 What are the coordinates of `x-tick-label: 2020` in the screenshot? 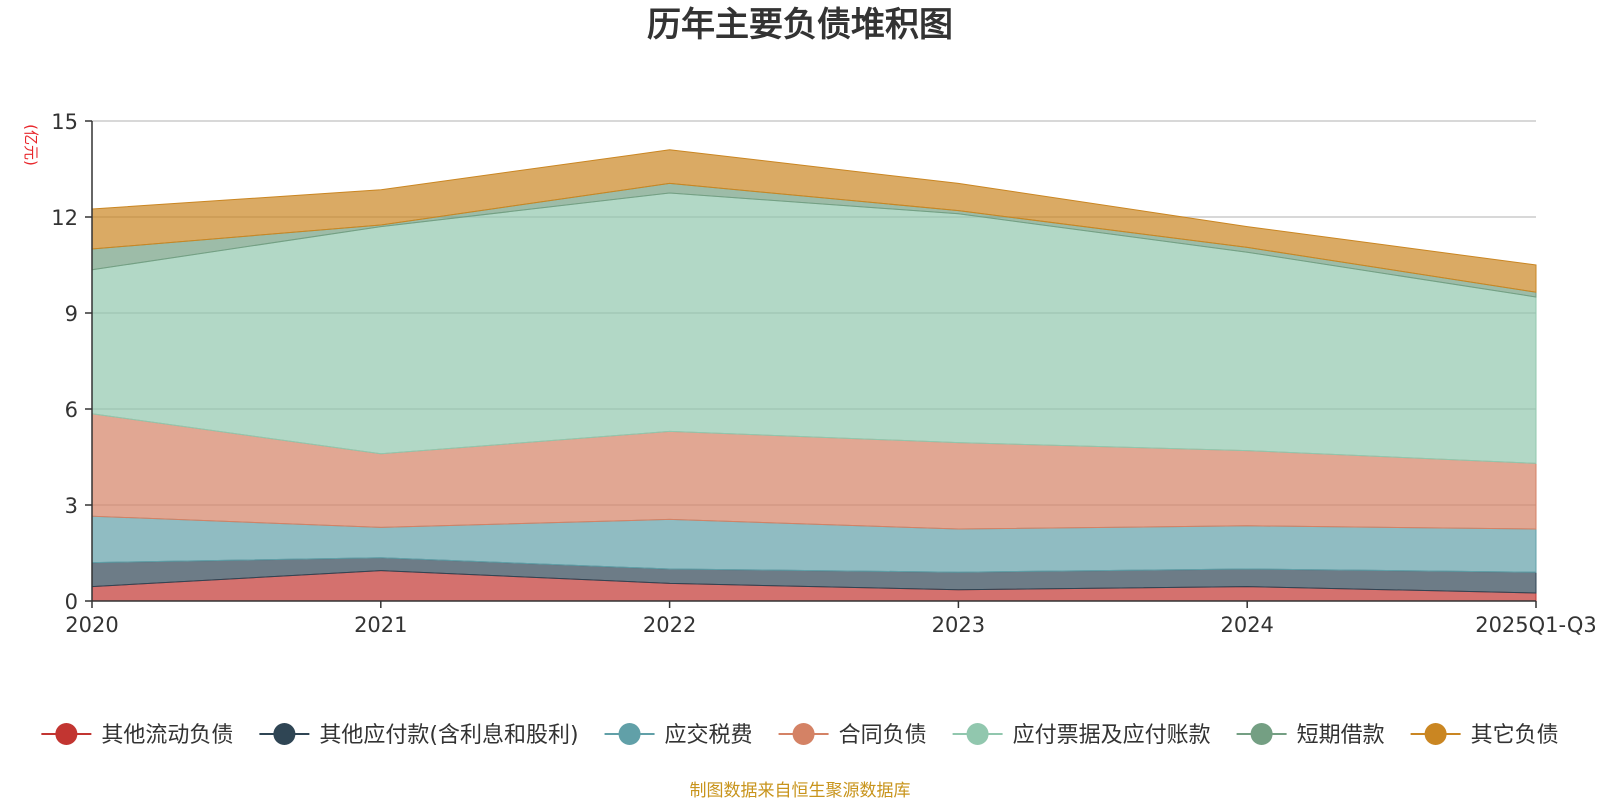 It's located at (91, 625).